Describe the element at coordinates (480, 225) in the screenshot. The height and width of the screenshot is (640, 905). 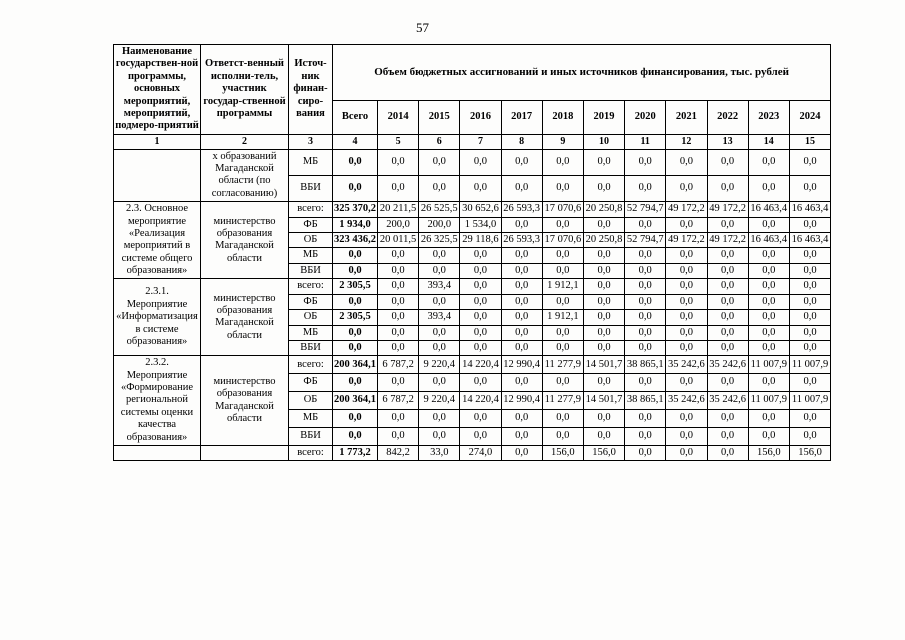
I see `year-value-cell: 1 534,0` at that location.